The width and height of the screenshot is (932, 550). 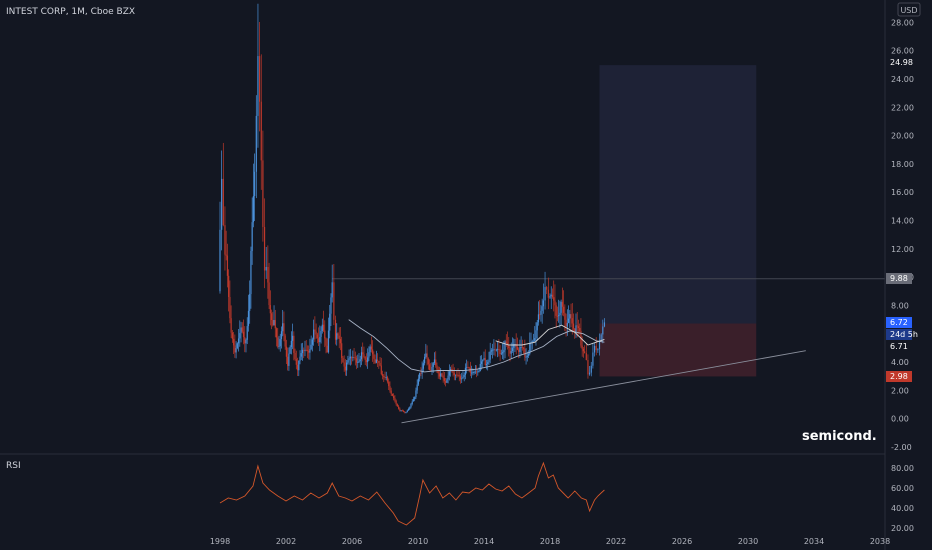 What do you see at coordinates (13, 466) in the screenshot?
I see `rsi-label: RSI` at bounding box center [13, 466].